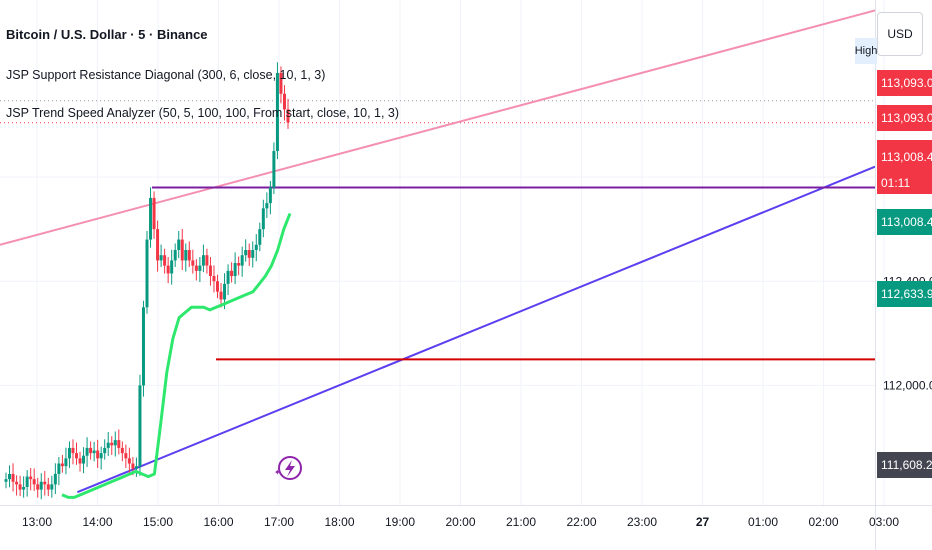 This screenshot has width=932, height=550. What do you see at coordinates (107, 34) in the screenshot?
I see `symbol-title: Bitcoin / U.S. Dollar · 5 · Binance` at bounding box center [107, 34].